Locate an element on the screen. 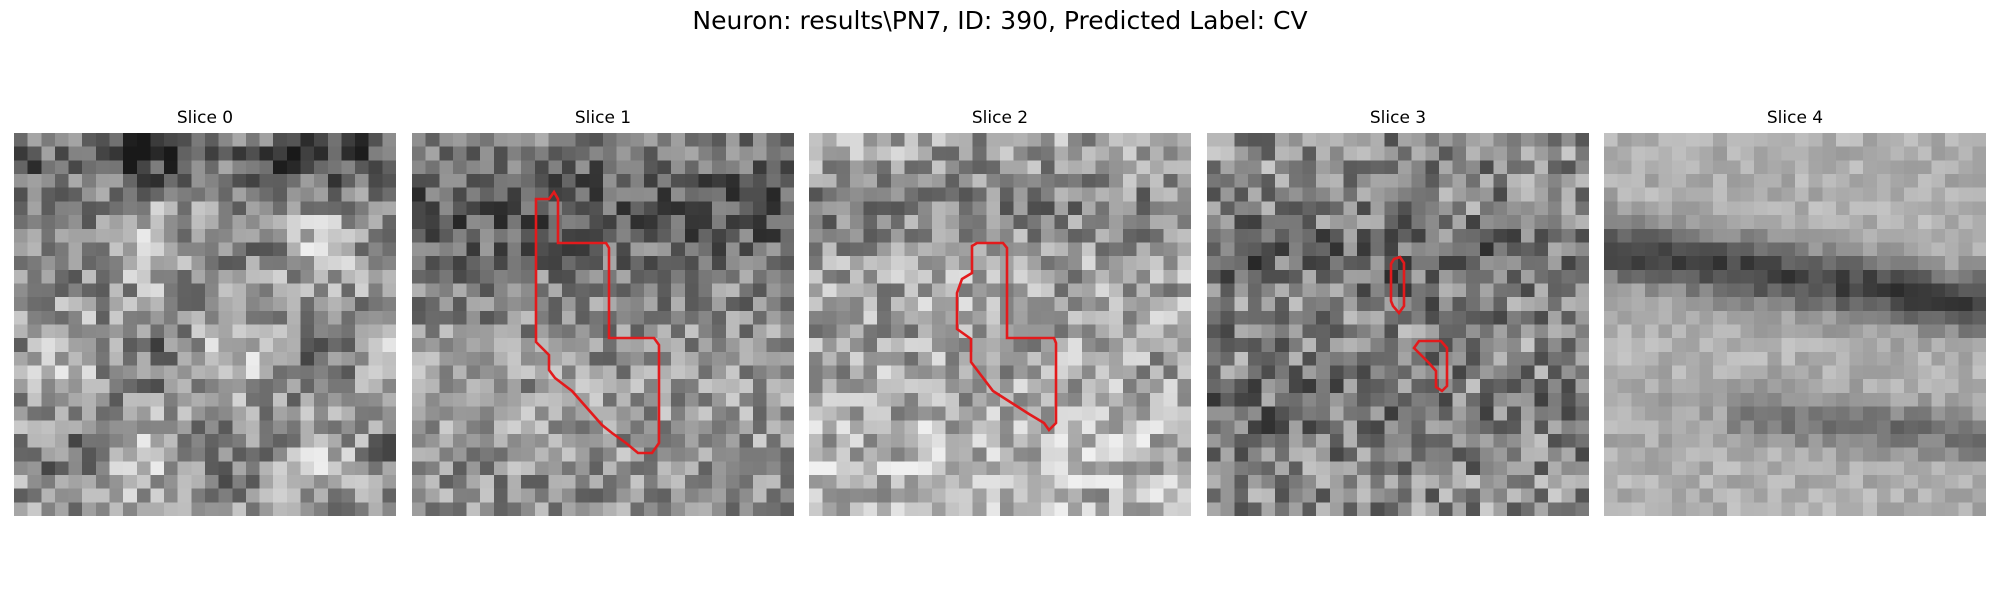  slice-0-image is located at coordinates (205, 324).